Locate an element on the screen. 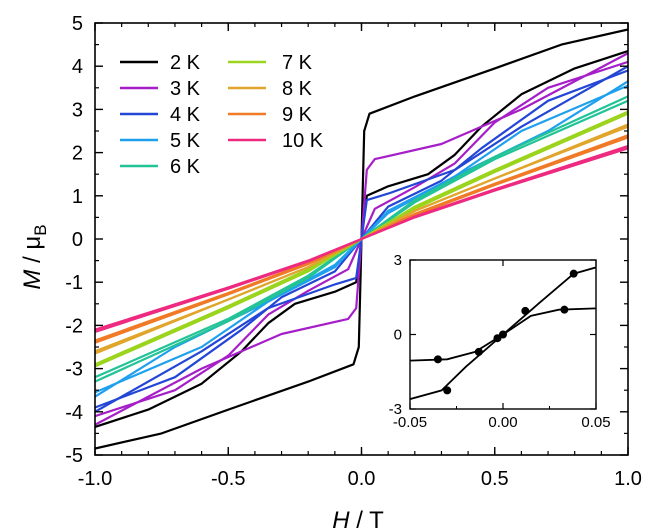 The image size is (650, 531). legend-label: 9 K is located at coordinates (297, 115).